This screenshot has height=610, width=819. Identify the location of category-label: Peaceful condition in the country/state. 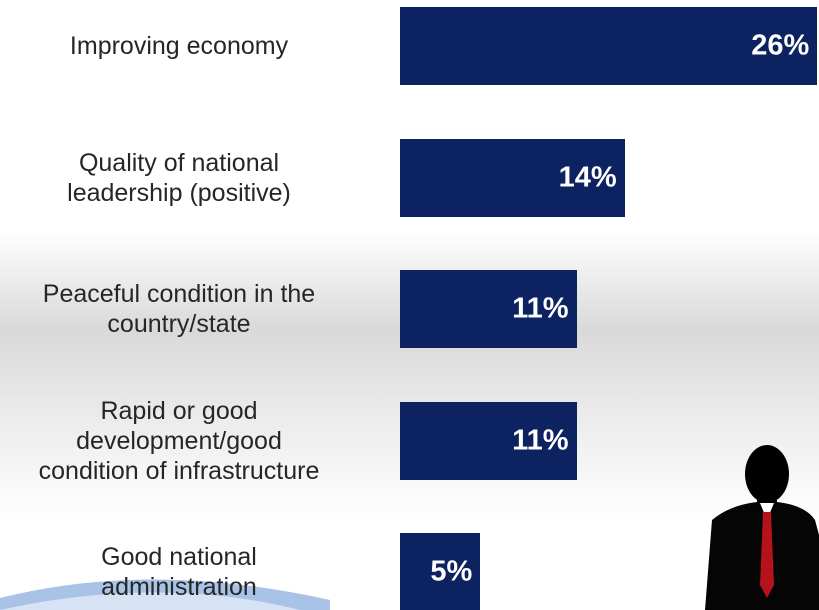
(179, 309).